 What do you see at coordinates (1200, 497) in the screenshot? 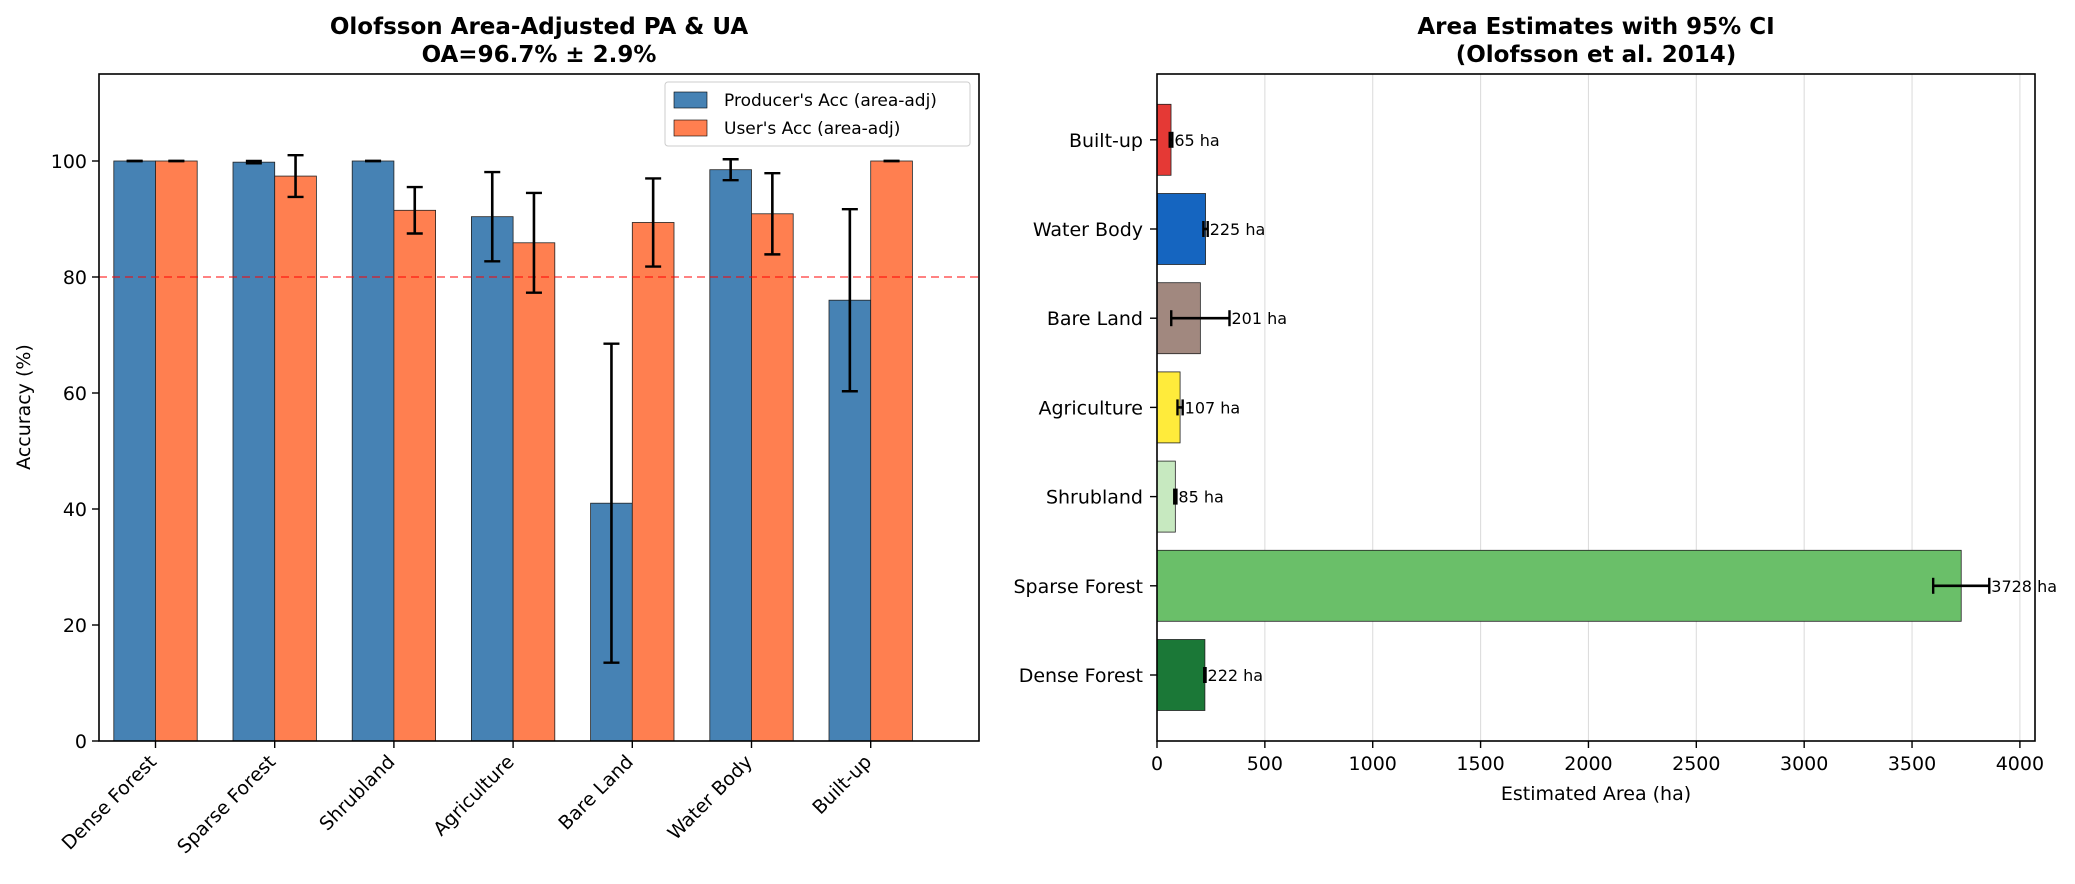
I see `area-value-label-shrubland: 85 ha` at bounding box center [1200, 497].